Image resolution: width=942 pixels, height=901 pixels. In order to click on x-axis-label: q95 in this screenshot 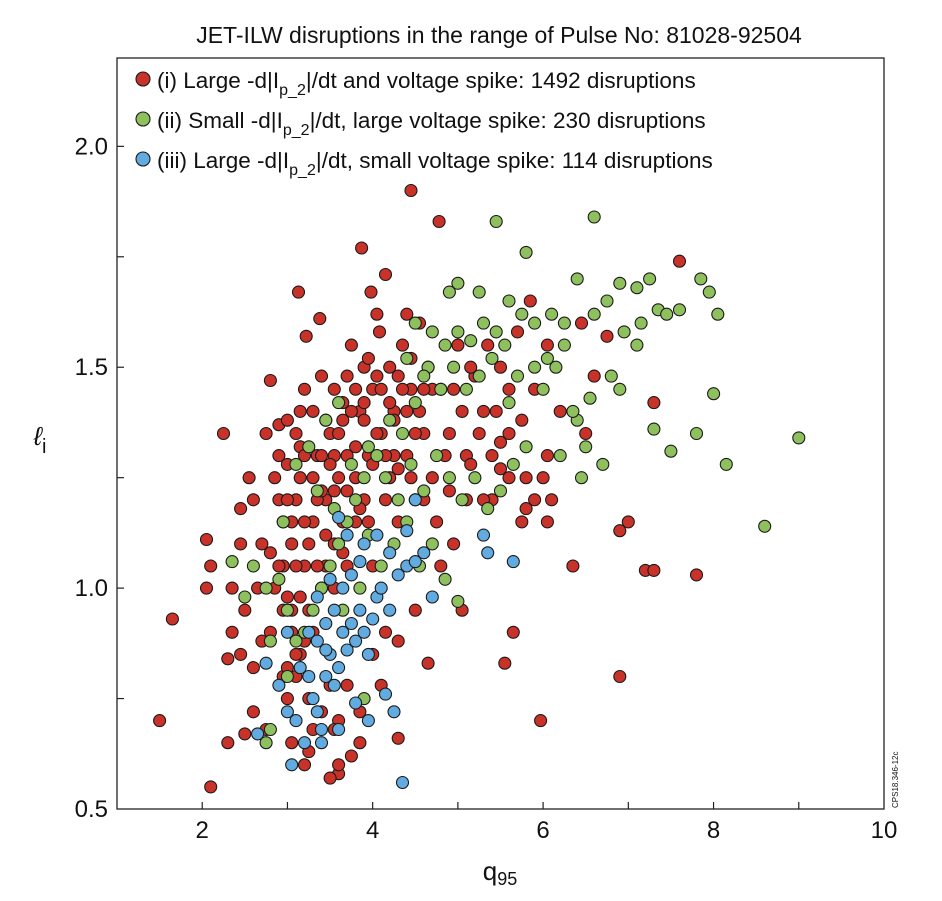, I will do `click(500, 872)`.